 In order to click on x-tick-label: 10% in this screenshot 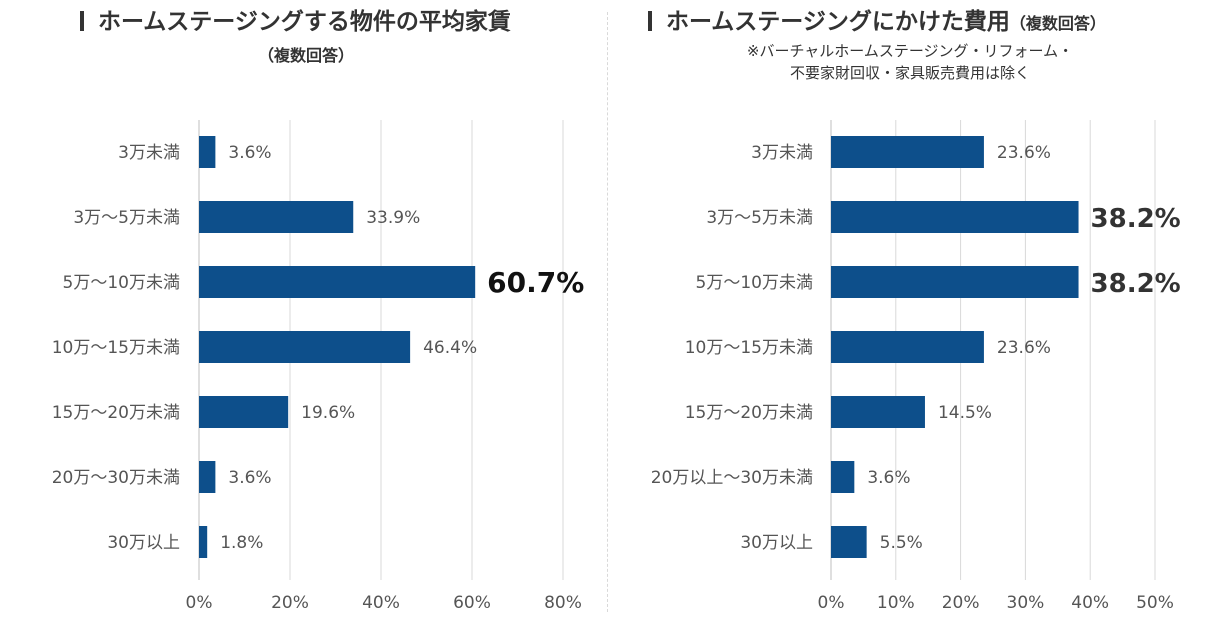, I will do `click(896, 603)`.